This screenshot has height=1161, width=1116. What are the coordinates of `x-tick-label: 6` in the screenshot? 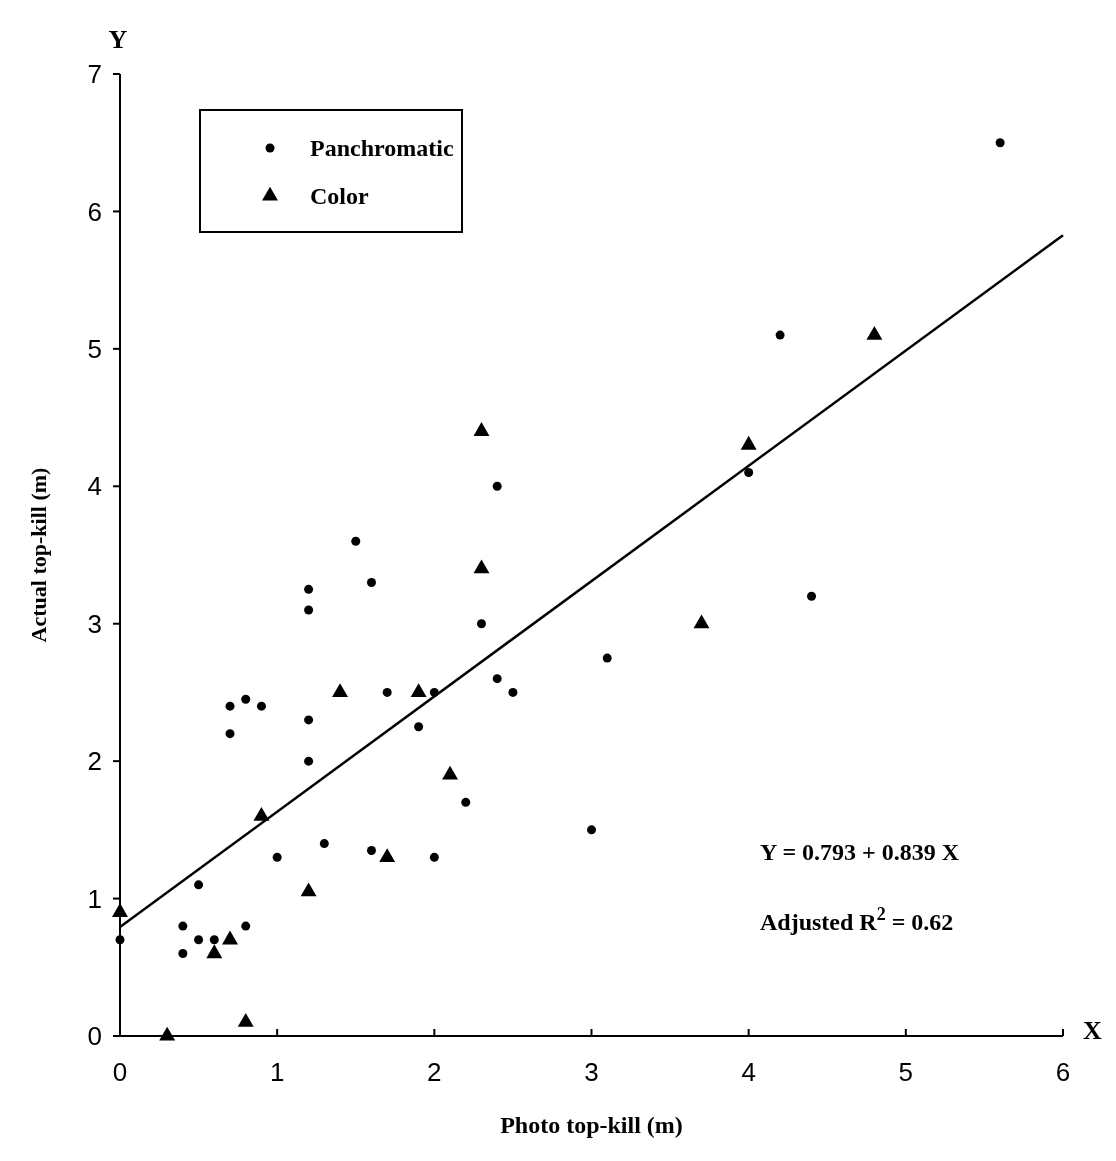 It's located at (1063, 1072).